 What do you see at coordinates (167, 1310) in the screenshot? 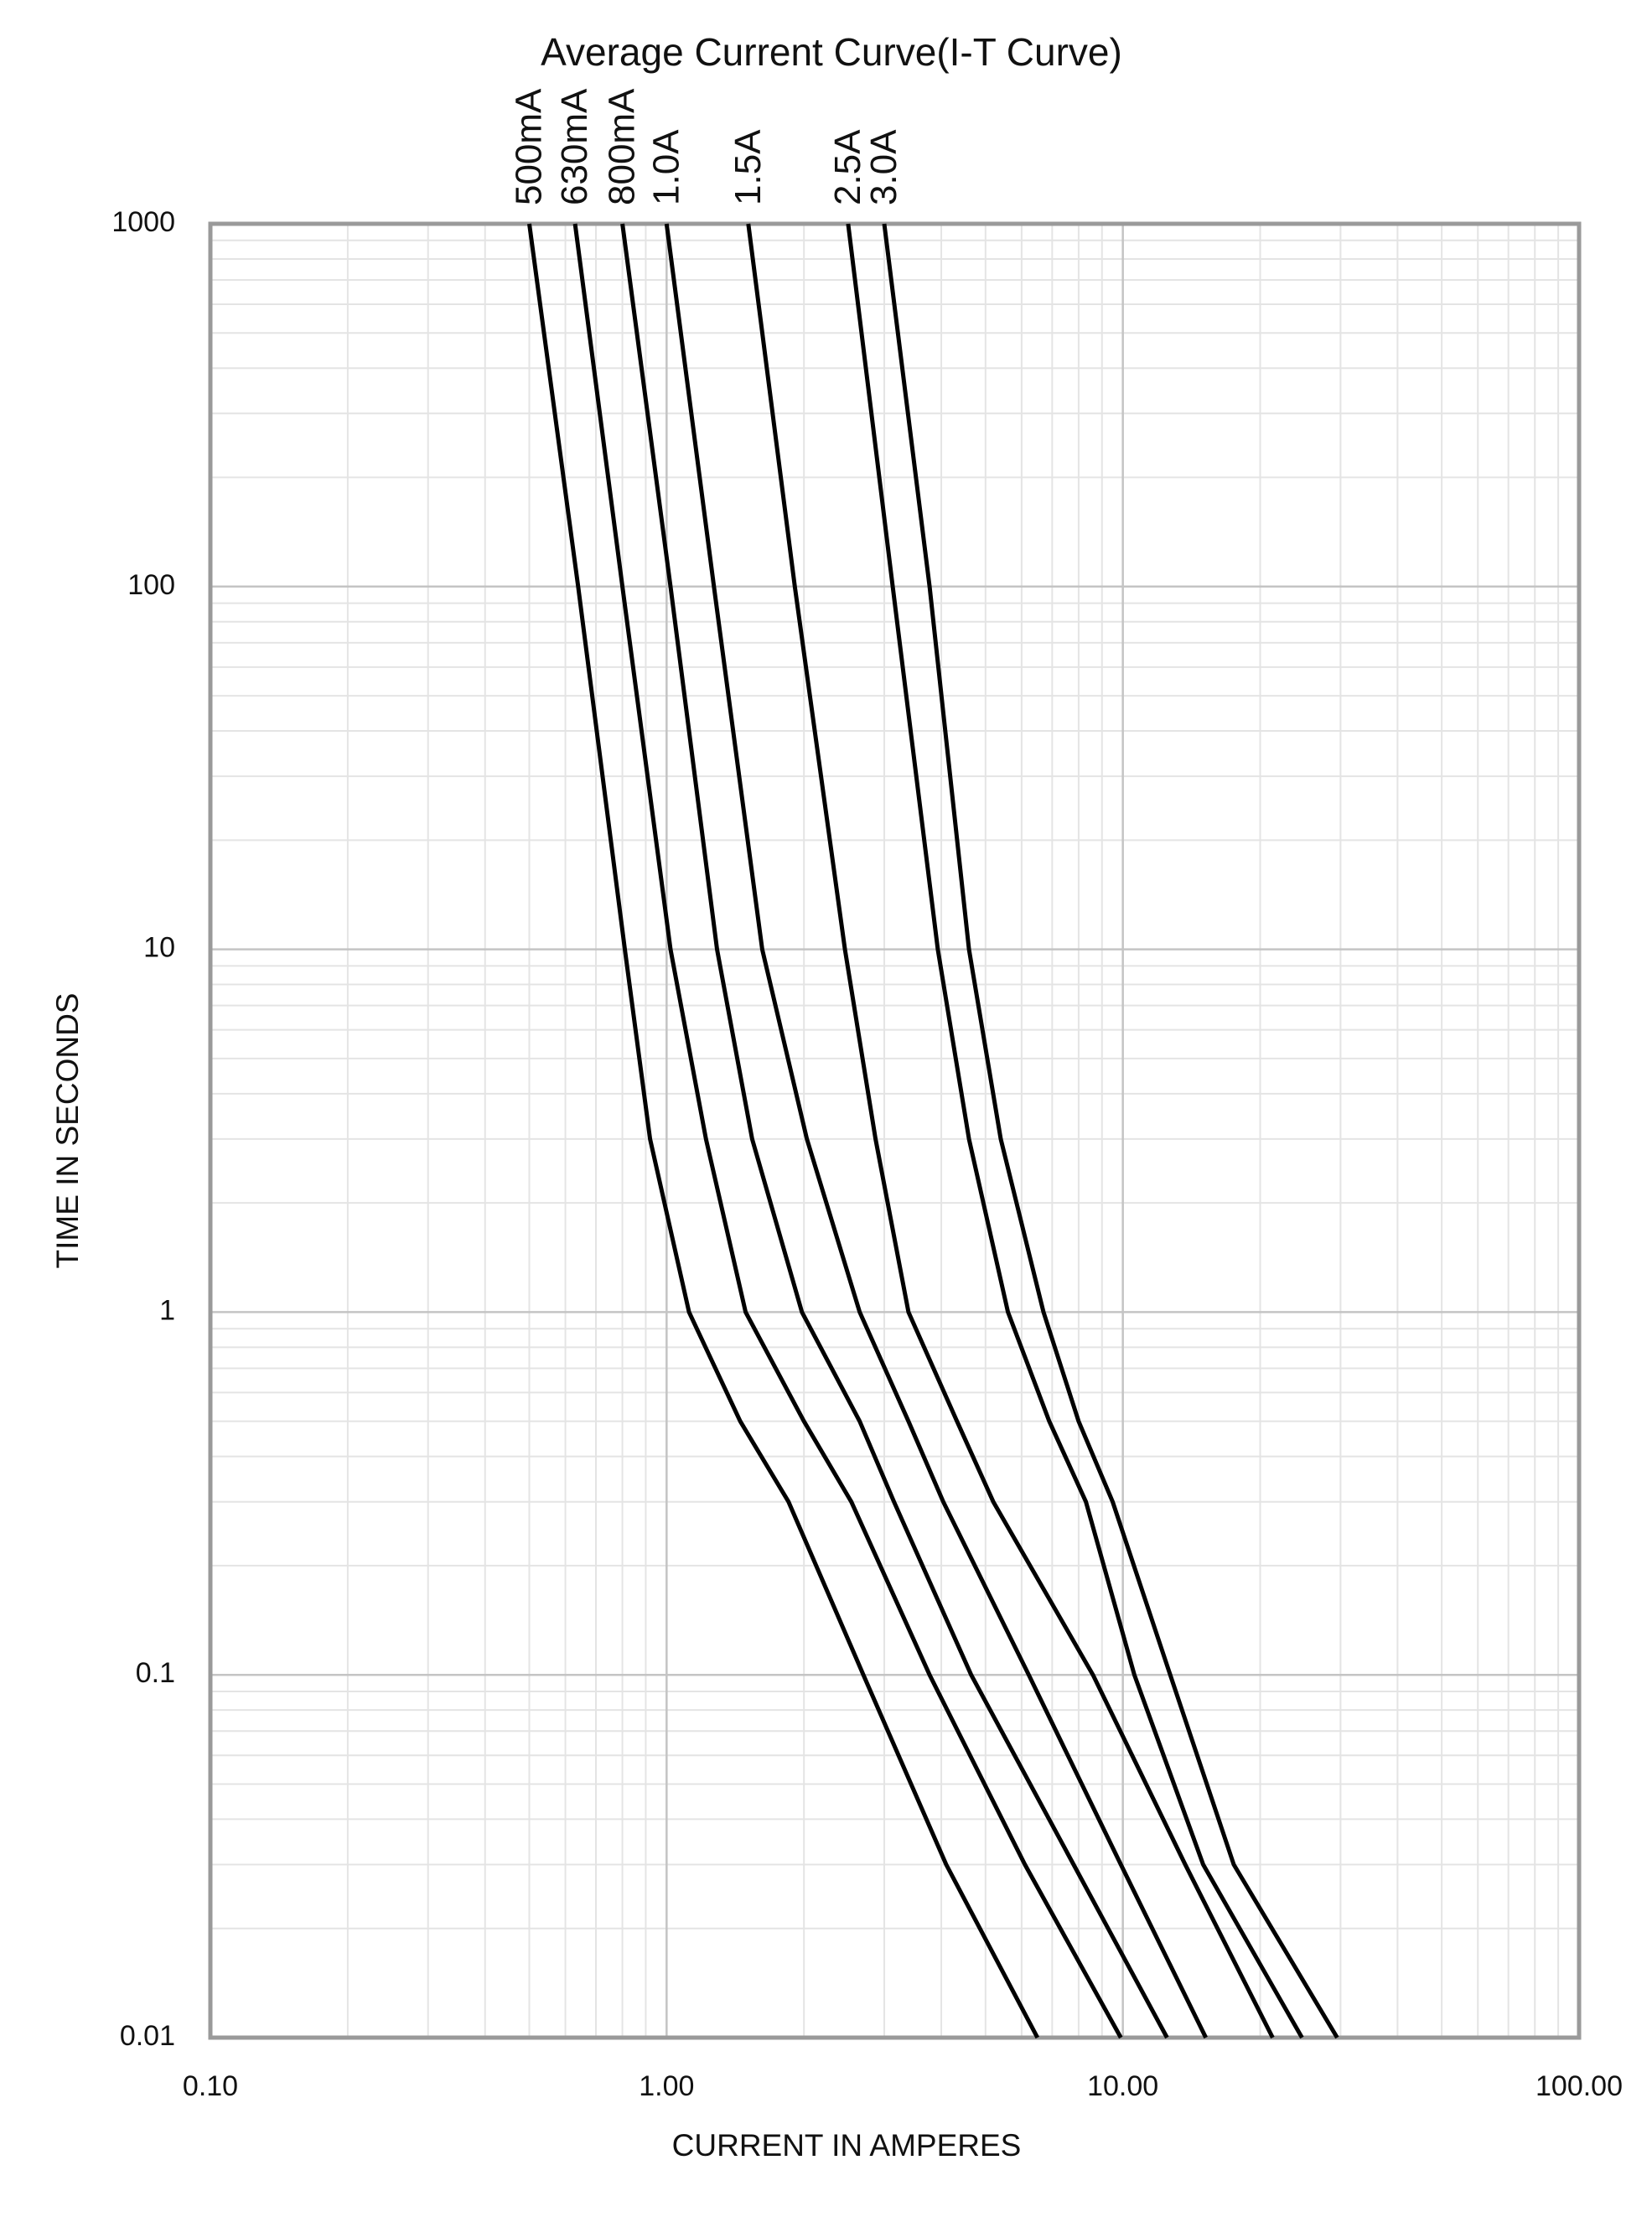
I see `y-tick-label: 1` at bounding box center [167, 1310].